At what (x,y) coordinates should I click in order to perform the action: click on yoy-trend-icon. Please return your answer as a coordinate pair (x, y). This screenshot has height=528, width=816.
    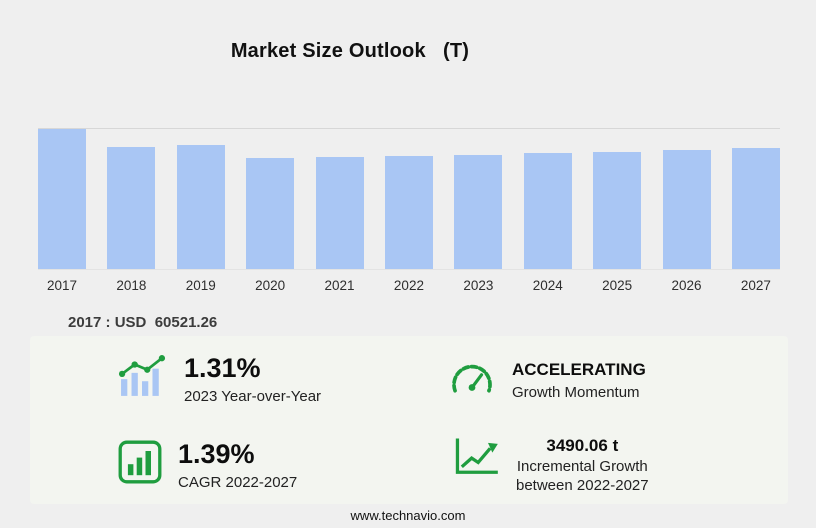
    Looking at the image, I should click on (142, 378).